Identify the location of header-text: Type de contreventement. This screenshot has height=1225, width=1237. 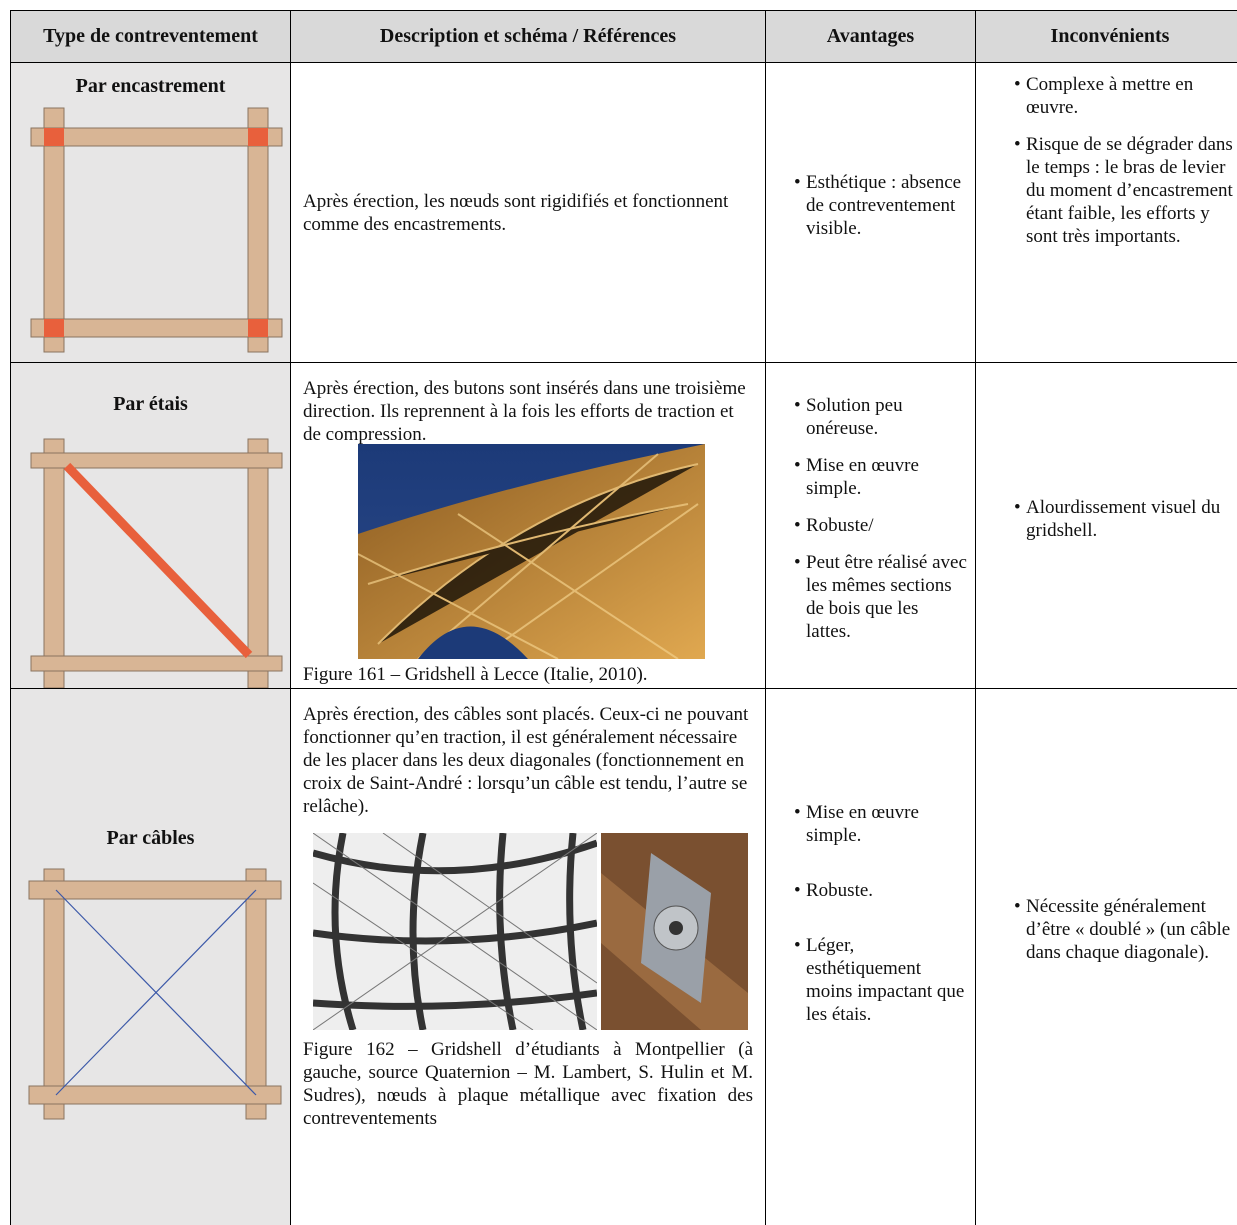
(150, 36).